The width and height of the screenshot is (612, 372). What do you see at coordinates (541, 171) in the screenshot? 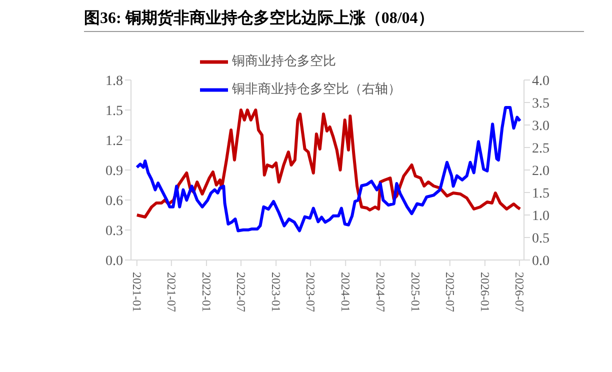
I see `y2-tick-label: 2.0` at bounding box center [541, 171].